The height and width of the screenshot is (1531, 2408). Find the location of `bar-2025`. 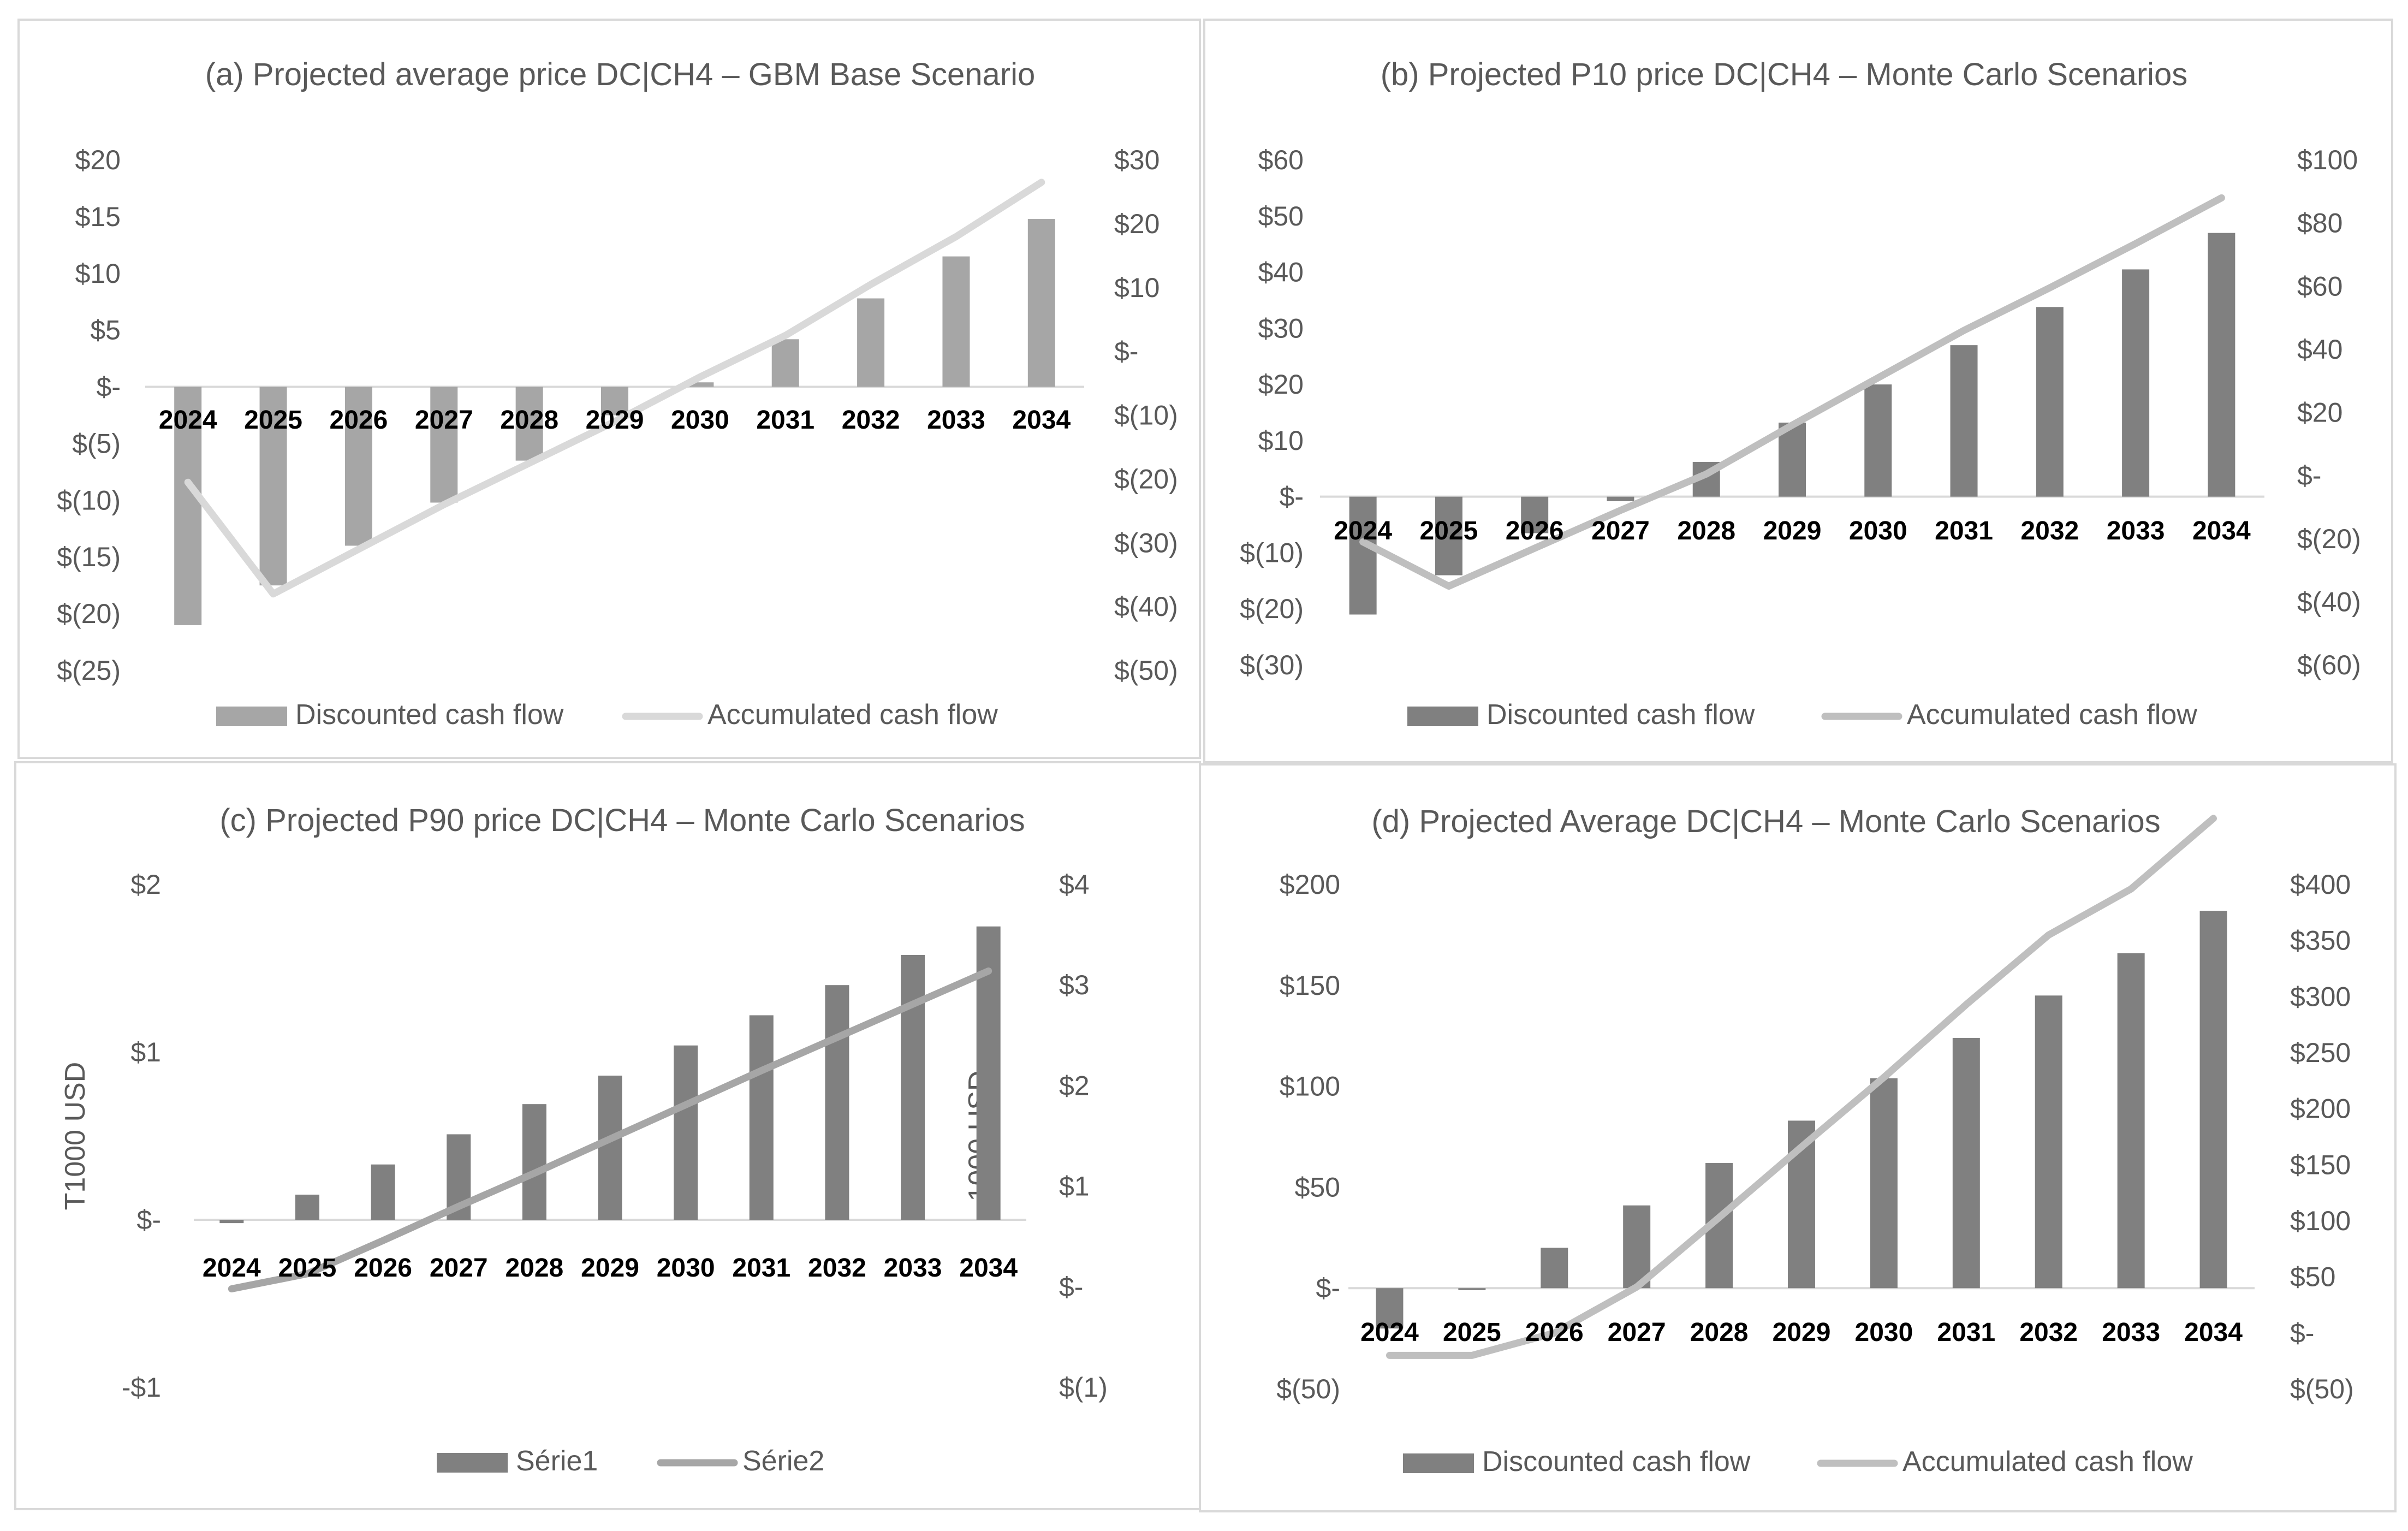

bar-2025 is located at coordinates (1472, 1289).